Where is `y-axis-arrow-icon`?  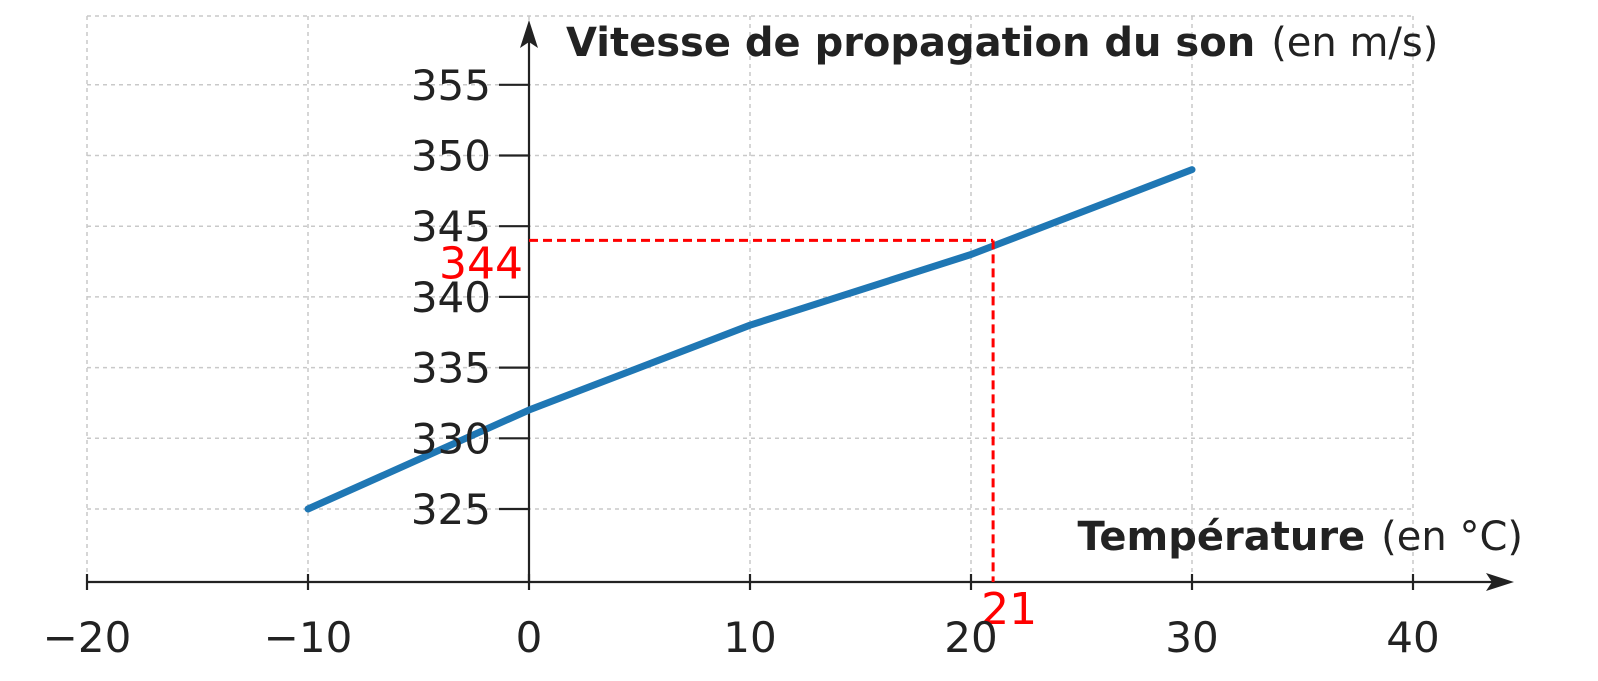 y-axis-arrow-icon is located at coordinates (529, 34).